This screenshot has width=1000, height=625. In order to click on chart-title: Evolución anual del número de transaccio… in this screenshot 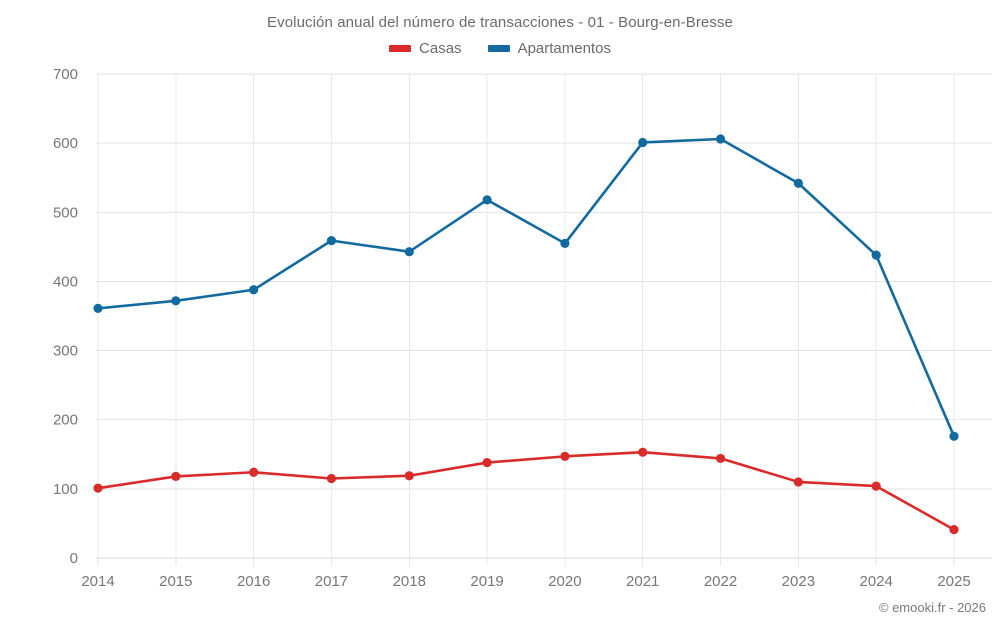, I will do `click(500, 22)`.